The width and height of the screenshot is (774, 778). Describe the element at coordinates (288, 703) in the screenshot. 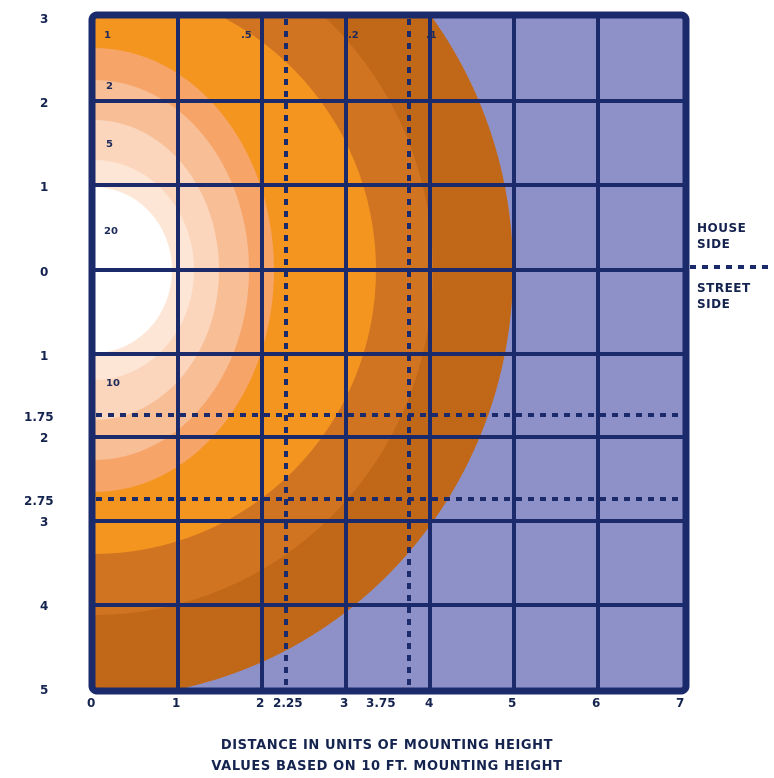

I see `x-marker-label-2-25: 2.25` at that location.